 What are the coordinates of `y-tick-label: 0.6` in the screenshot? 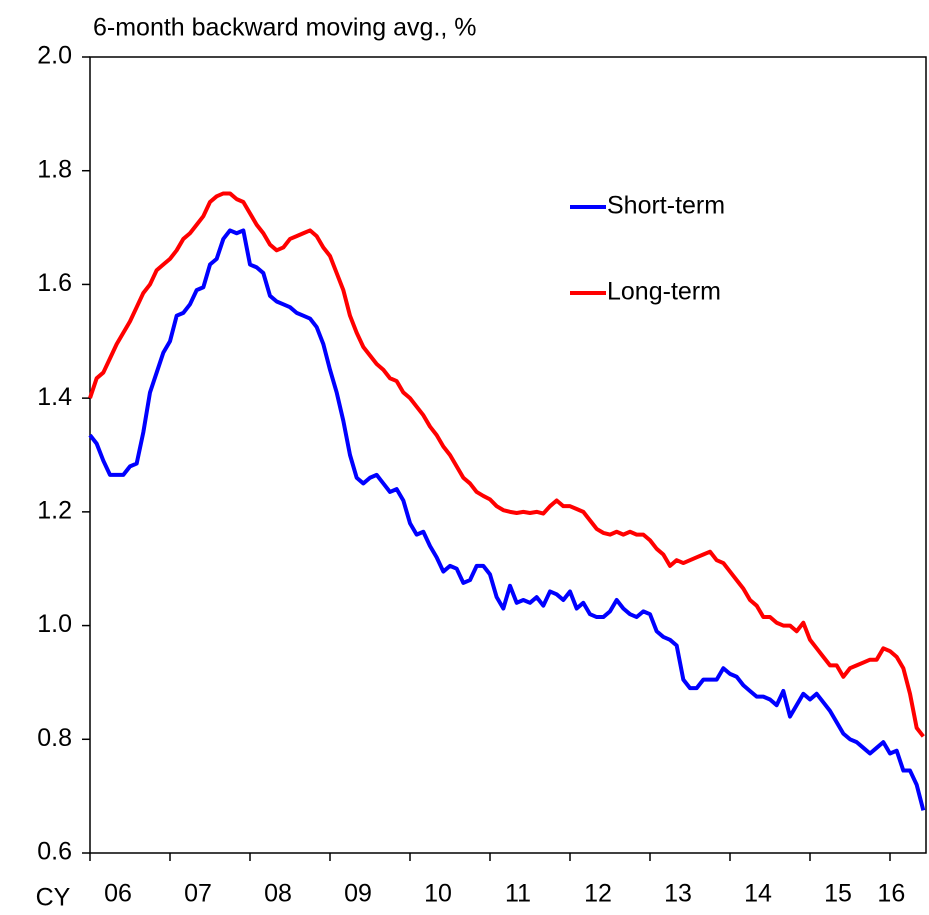 It's located at (54, 852).